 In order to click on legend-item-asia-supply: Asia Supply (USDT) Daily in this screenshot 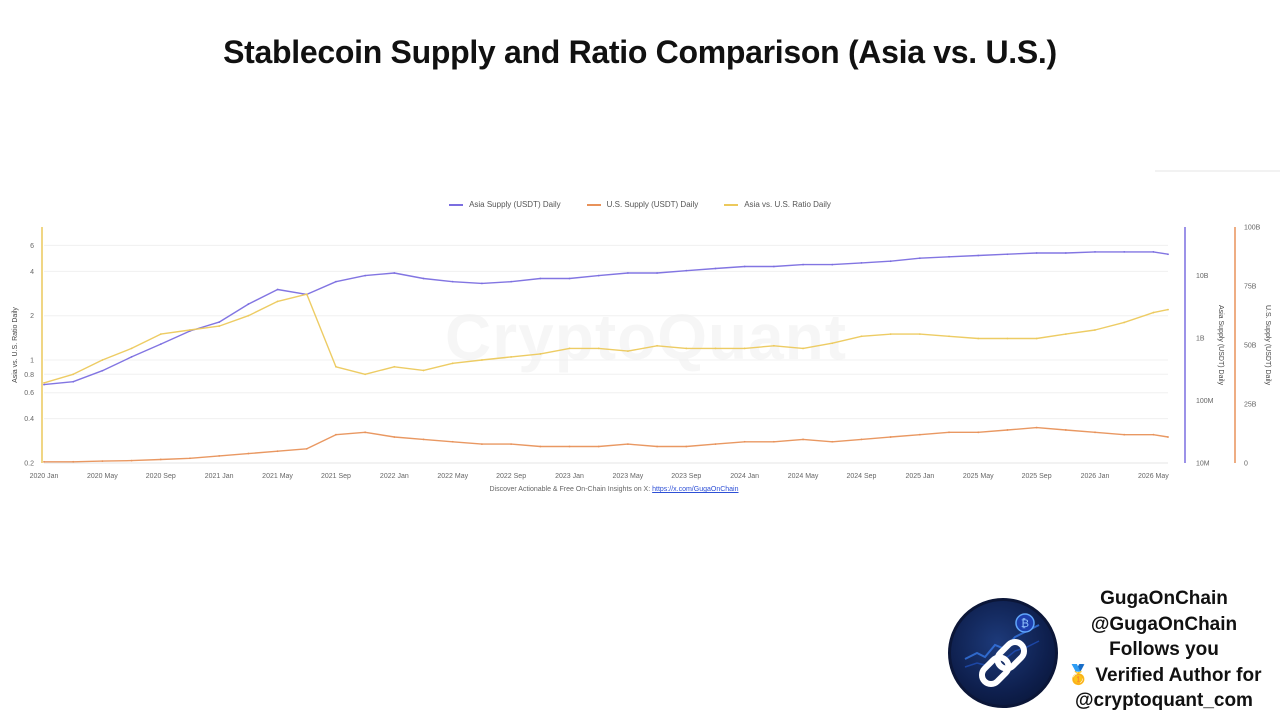, I will do `click(505, 204)`.